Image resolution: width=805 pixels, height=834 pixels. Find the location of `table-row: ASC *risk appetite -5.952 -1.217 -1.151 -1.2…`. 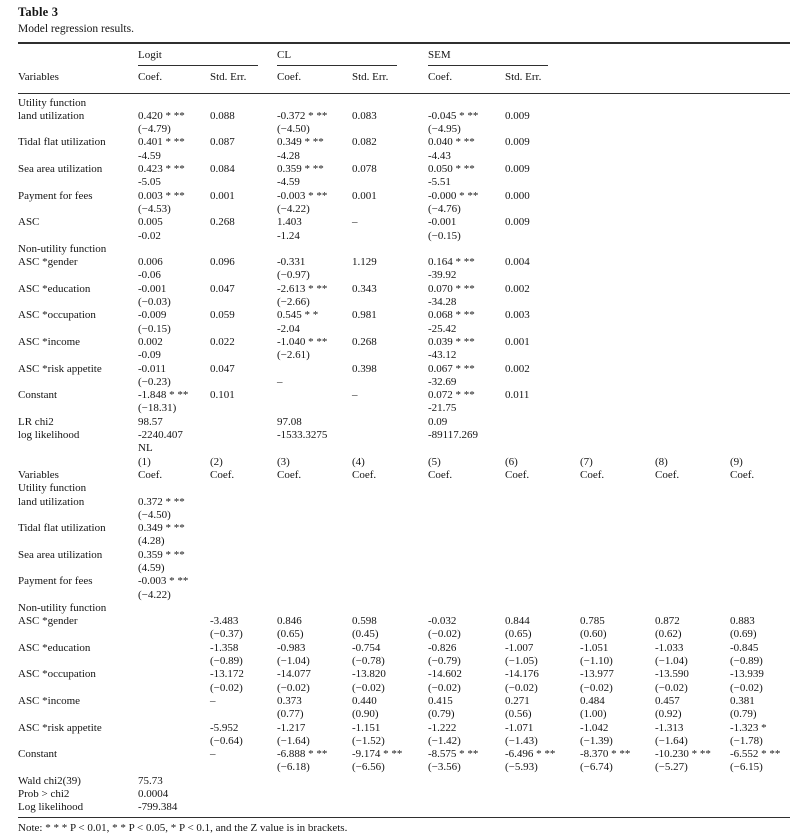

table-row: ASC *risk appetite -5.952 -1.217 -1.151 -1.2… is located at coordinates (404, 728).